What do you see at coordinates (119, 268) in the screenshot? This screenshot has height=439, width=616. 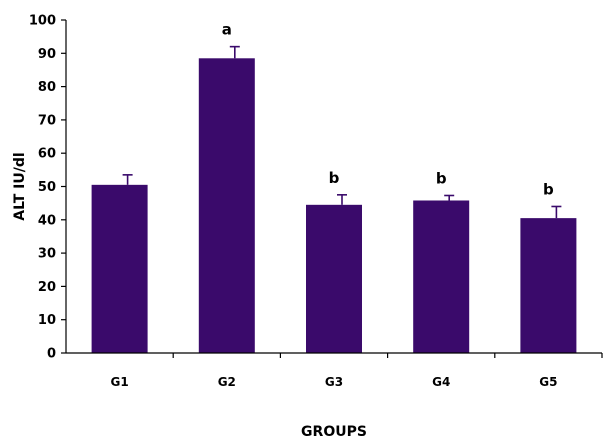 I see `bar-g1` at bounding box center [119, 268].